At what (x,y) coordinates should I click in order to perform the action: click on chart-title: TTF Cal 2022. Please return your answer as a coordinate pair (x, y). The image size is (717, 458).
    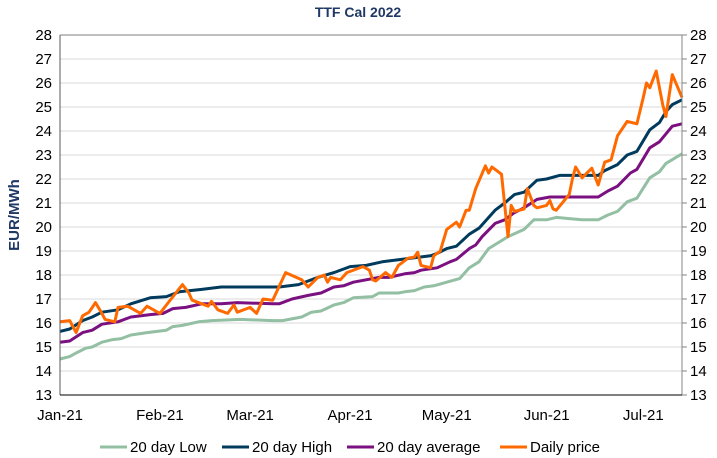
    Looking at the image, I should click on (358, 12).